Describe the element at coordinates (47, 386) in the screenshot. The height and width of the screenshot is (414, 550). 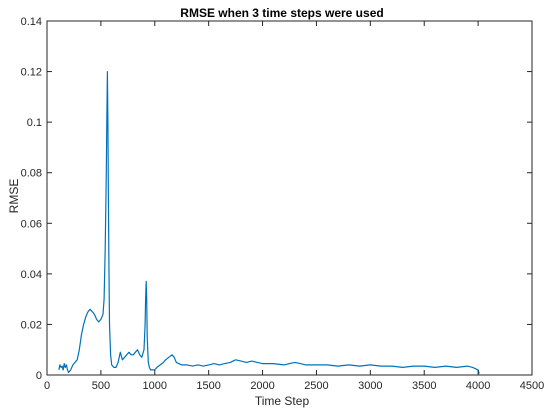
I see `x-tick-label: 0` at that location.